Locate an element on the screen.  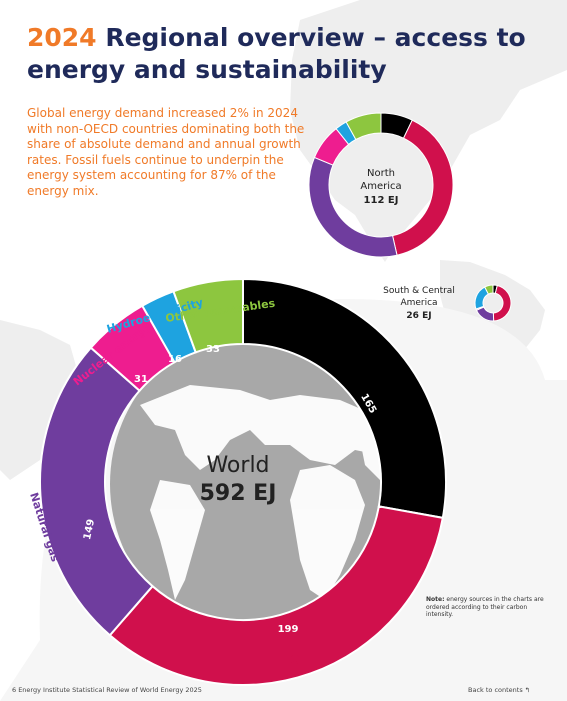
world-value-hydro: 16 is located at coordinates (175, 359).